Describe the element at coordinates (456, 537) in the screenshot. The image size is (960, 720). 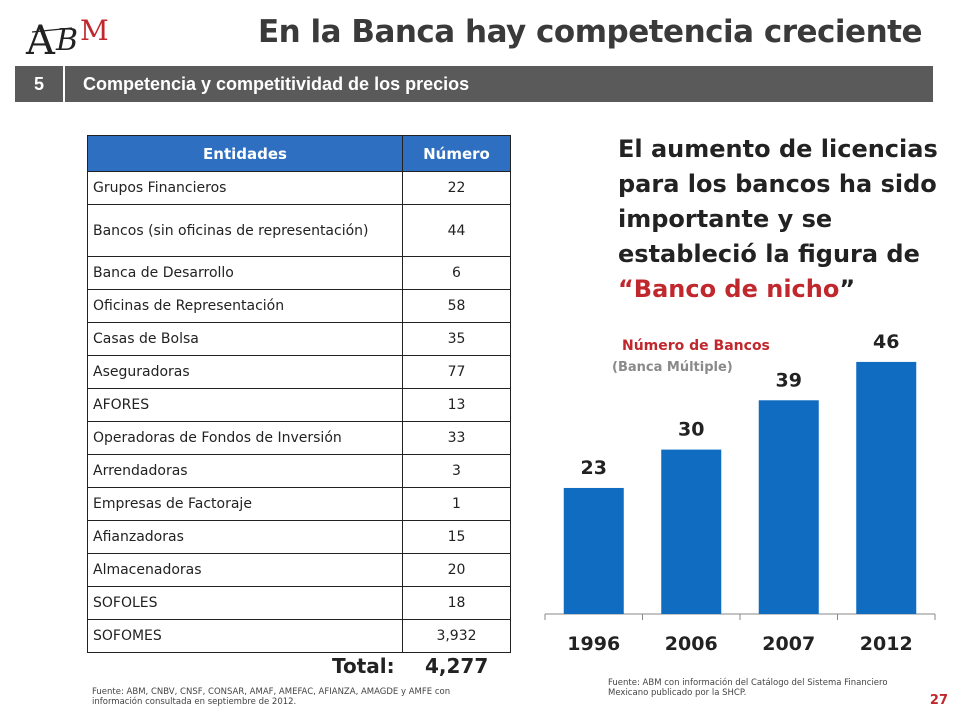
I see `number-cell: 15` at that location.